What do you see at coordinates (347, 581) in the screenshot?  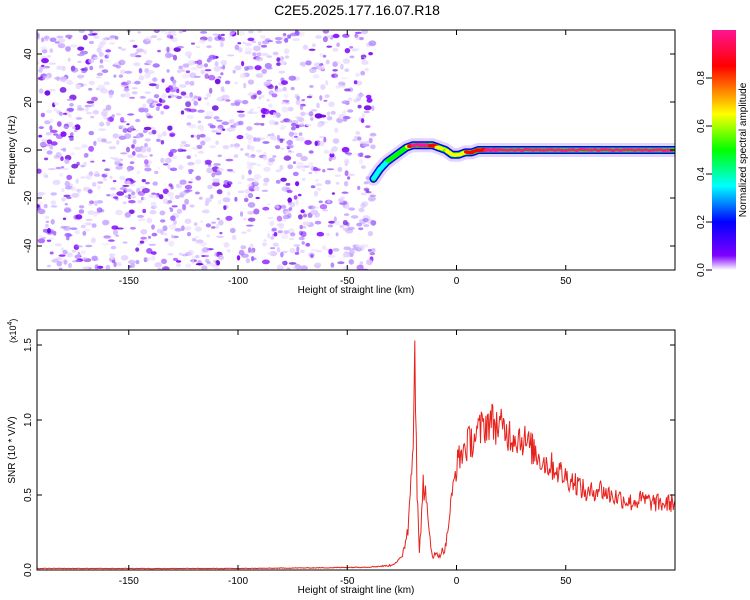 I see `x-tick-label: -50` at bounding box center [347, 581].